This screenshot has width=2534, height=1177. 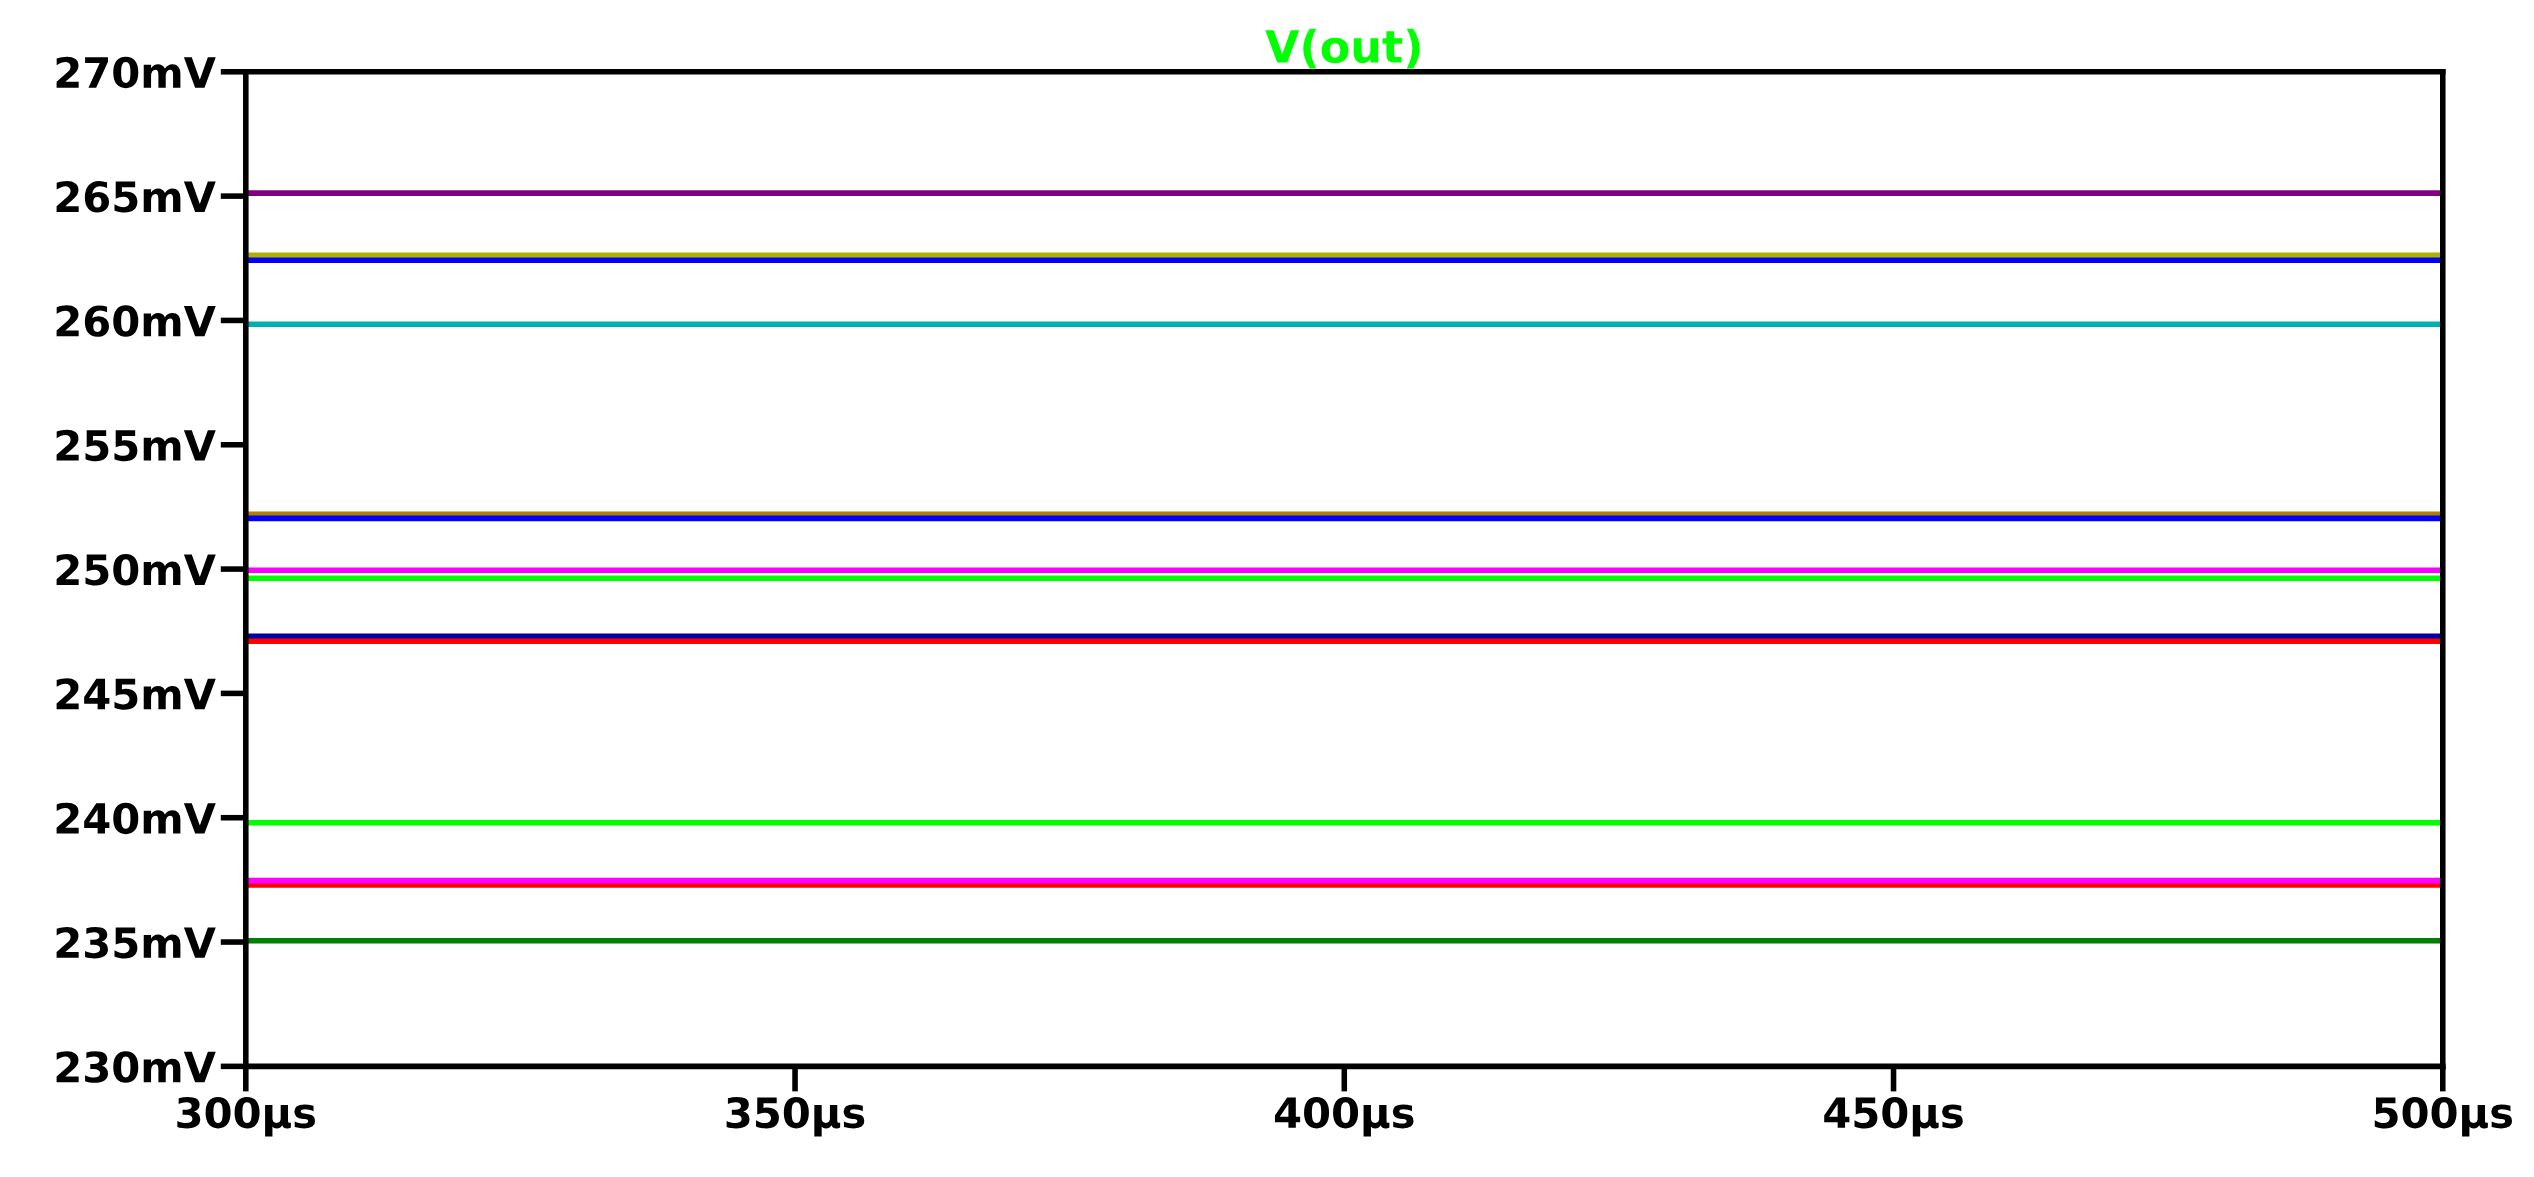 What do you see at coordinates (1893, 1116) in the screenshot?
I see `x-tick-label: 450µs` at bounding box center [1893, 1116].